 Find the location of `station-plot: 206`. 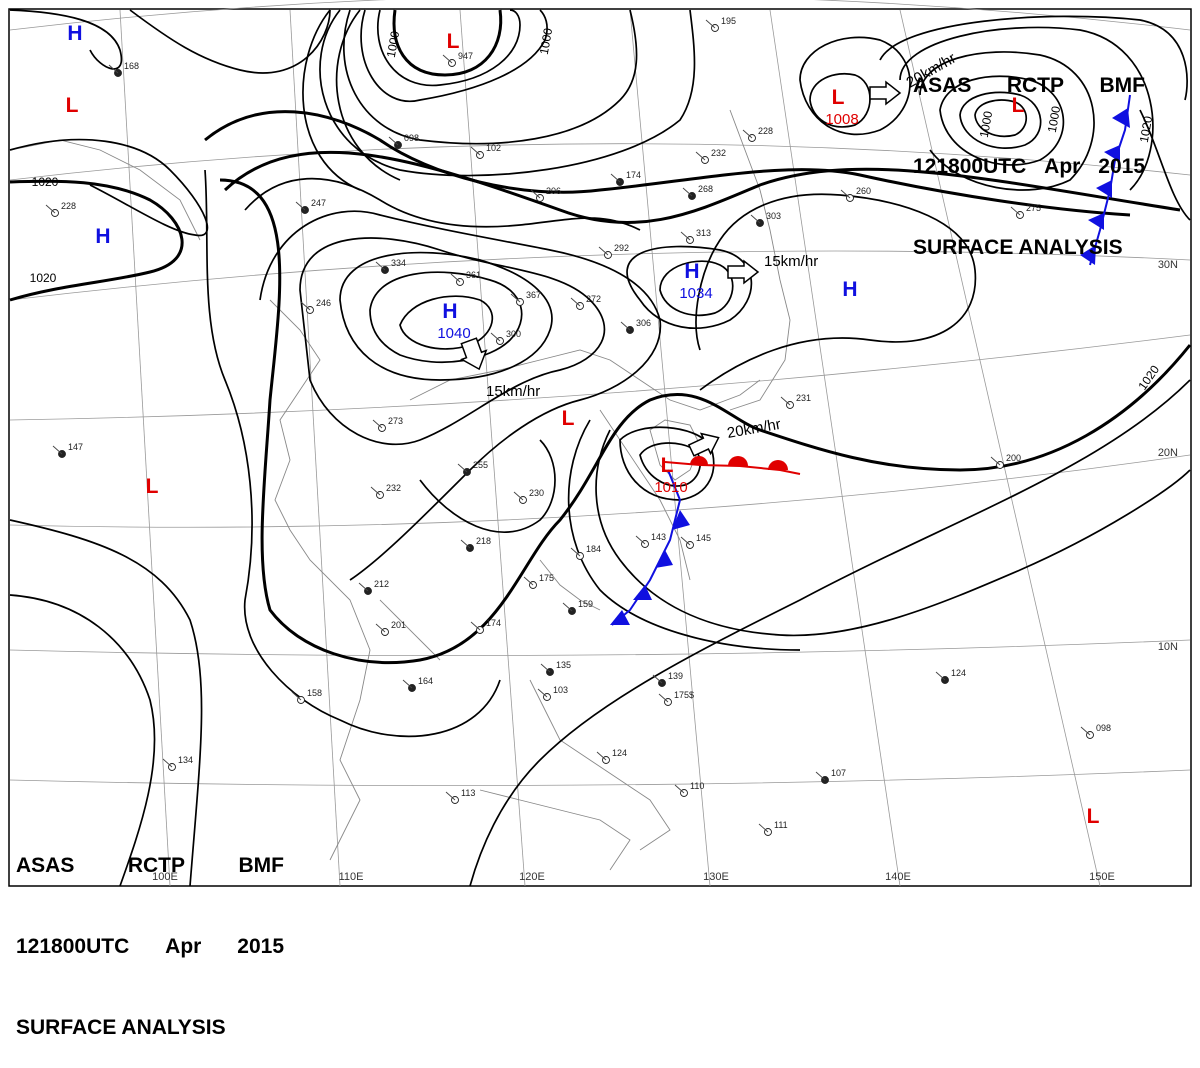

station-plot: 206 is located at coordinates (545, 194).